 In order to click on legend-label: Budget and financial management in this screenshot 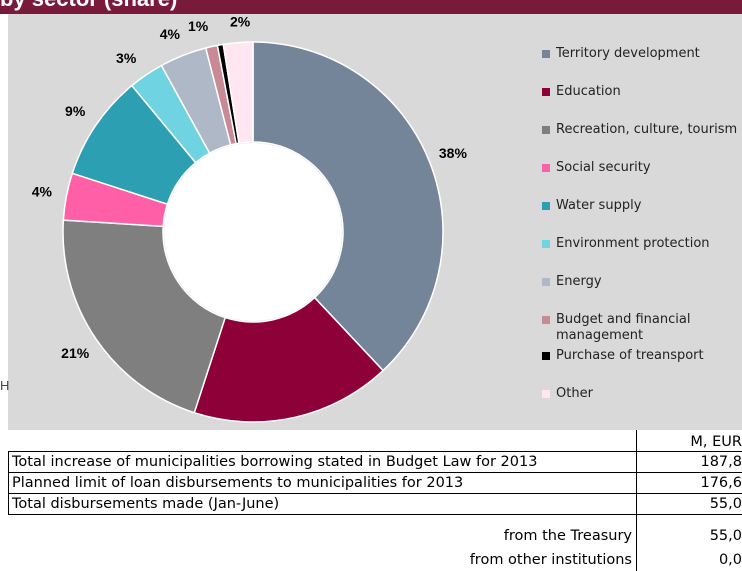, I will do `click(623, 327)`.